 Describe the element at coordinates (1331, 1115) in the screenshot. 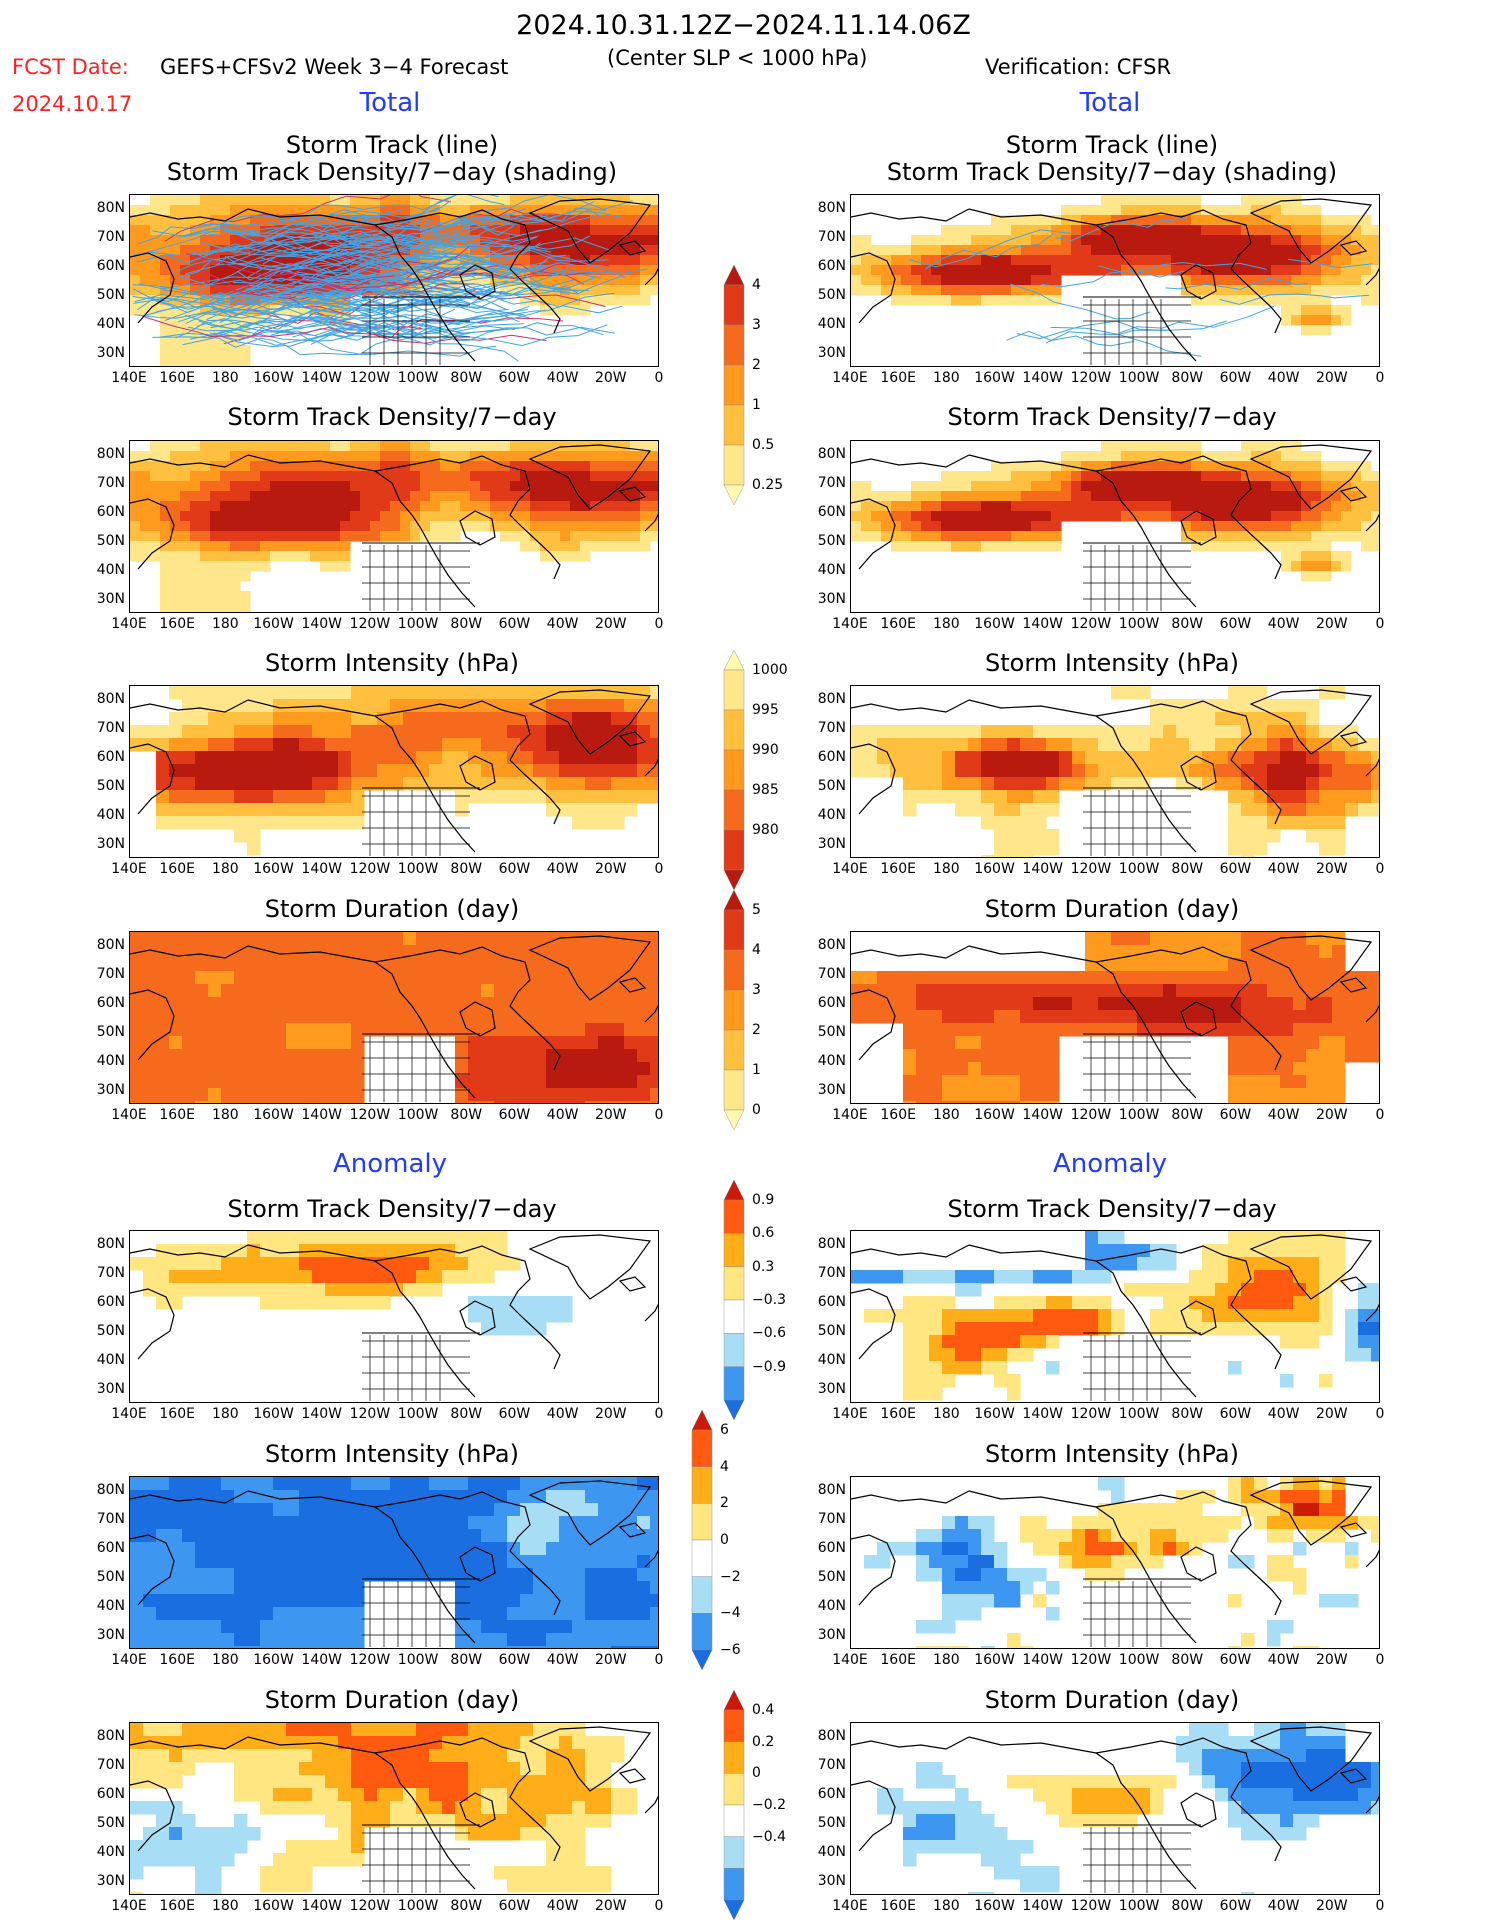

I see `lon-tick-label: 20W` at that location.